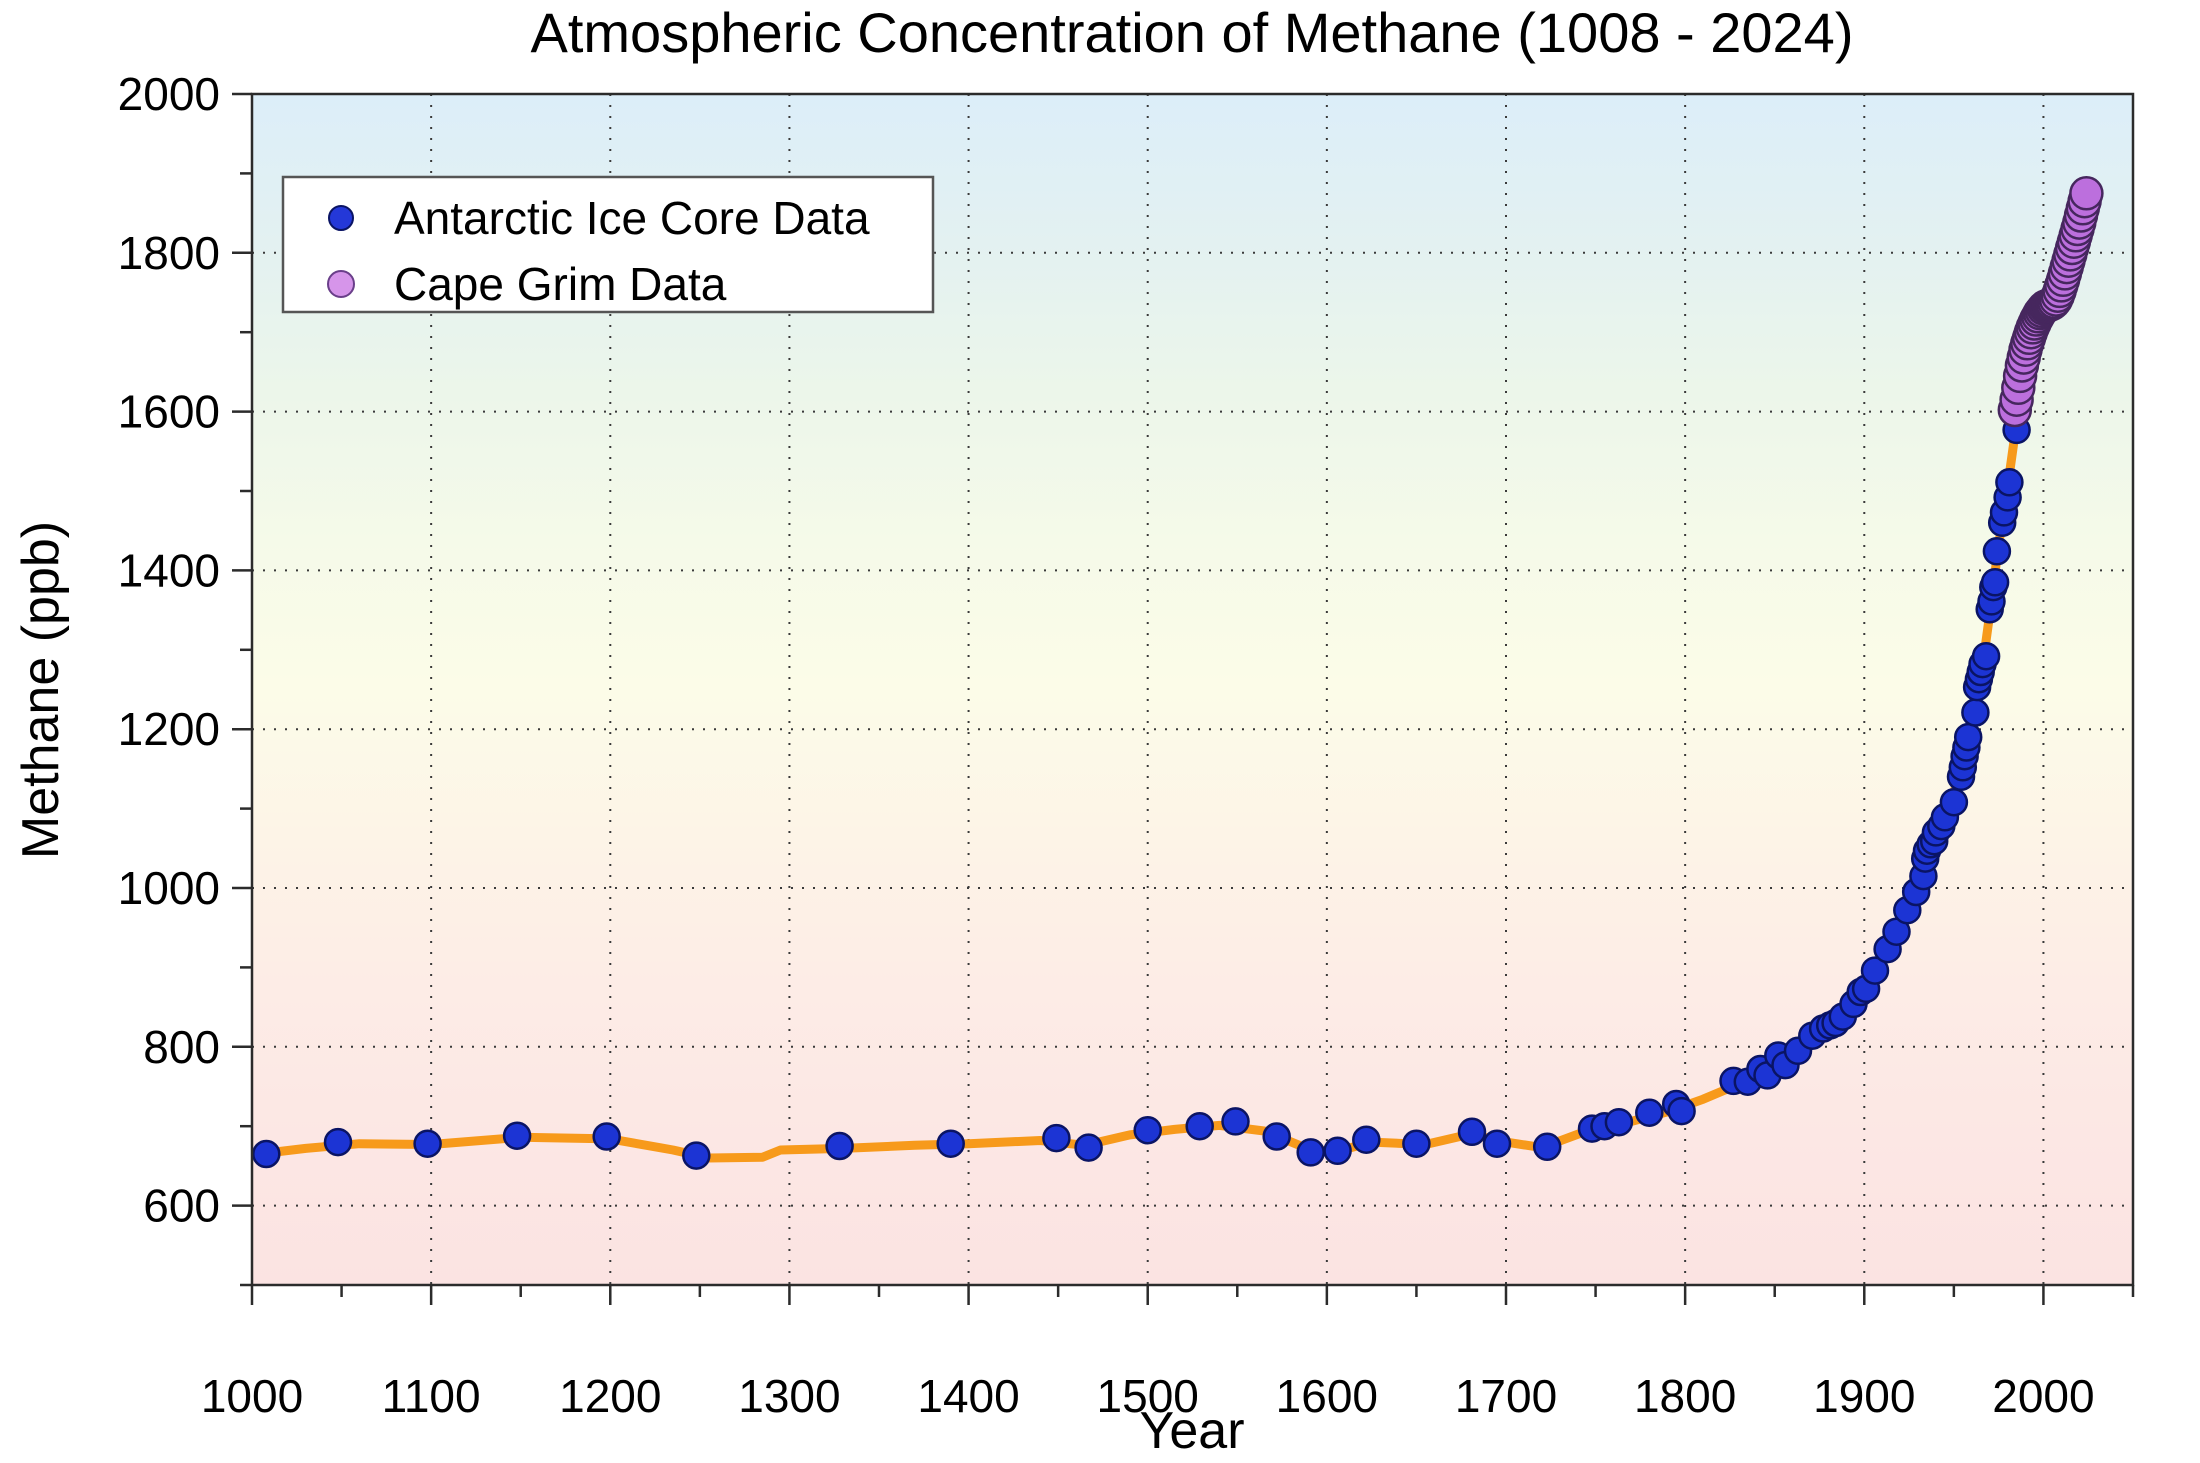 The width and height of the screenshot is (2200, 1463). What do you see at coordinates (2043, 1396) in the screenshot?
I see `x-tick-label: 2000` at bounding box center [2043, 1396].